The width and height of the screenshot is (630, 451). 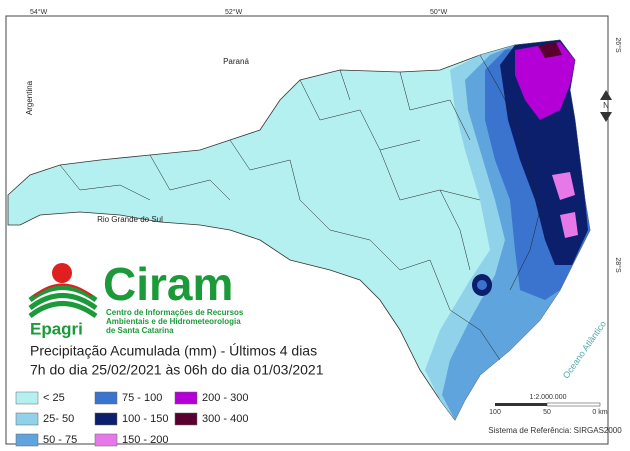 I want to click on legend-label: 50 - 75, so click(x=60, y=440).